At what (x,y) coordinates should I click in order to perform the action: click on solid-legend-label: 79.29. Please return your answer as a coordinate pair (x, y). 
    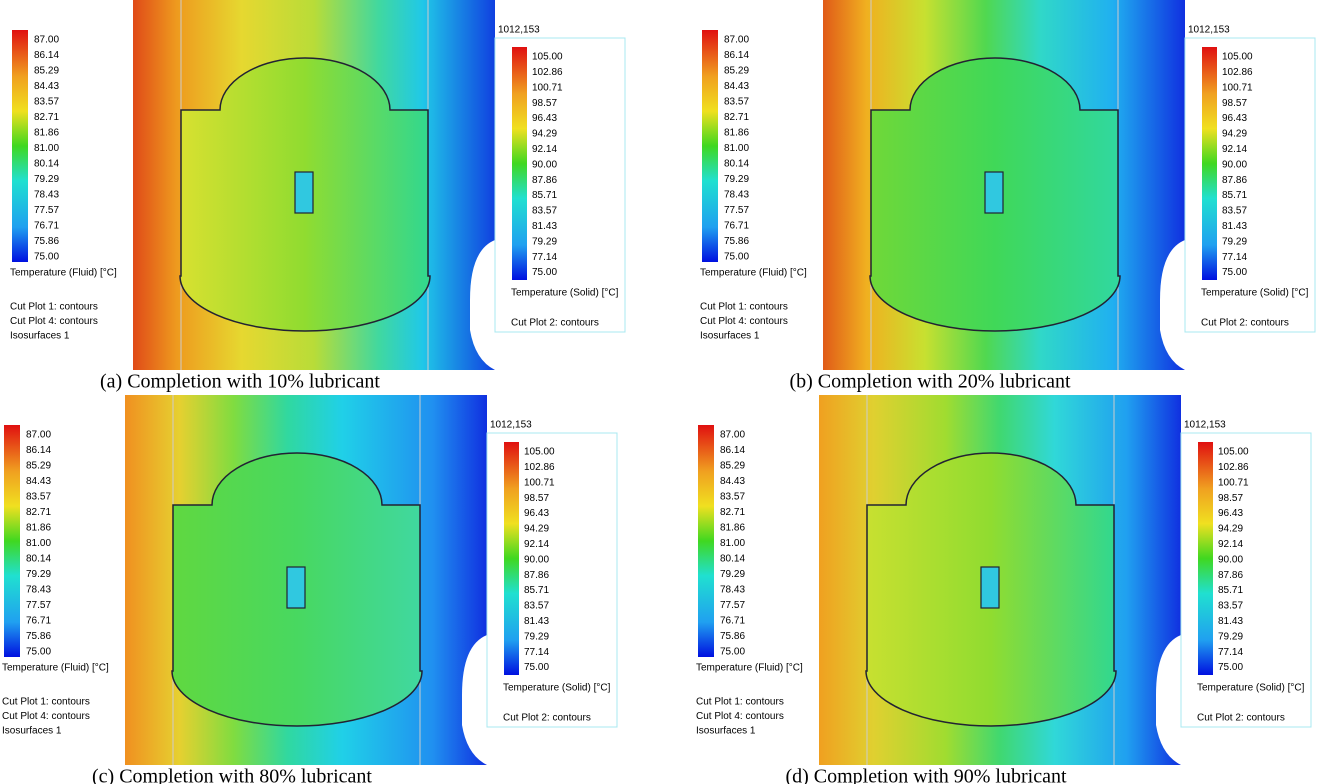
    Looking at the image, I should click on (544, 241).